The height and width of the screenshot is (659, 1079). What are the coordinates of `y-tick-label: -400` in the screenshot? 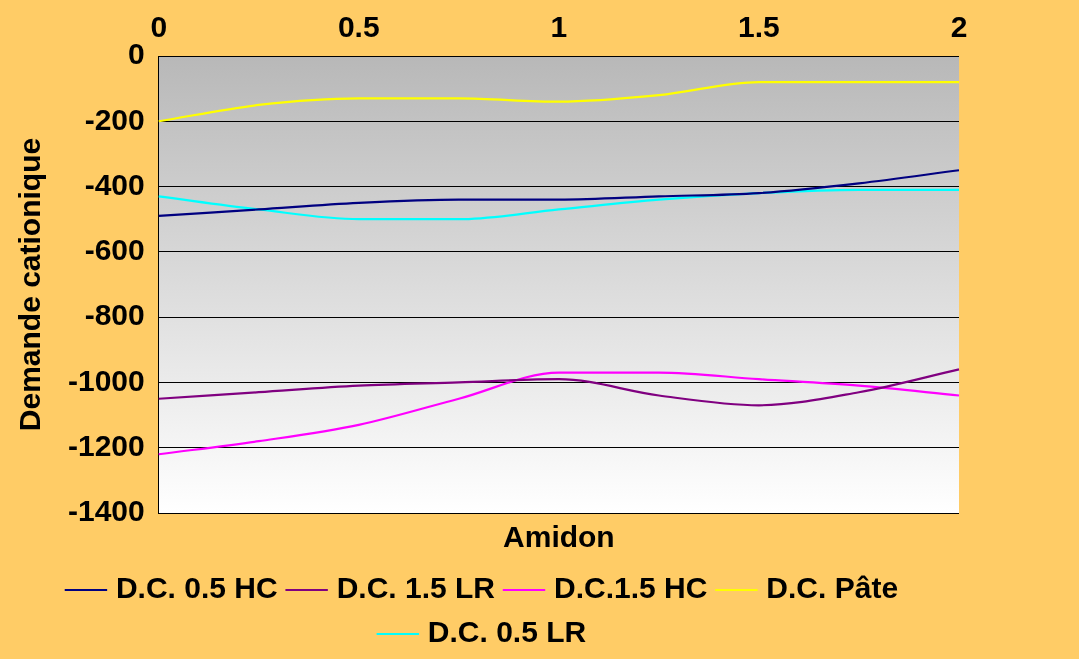 It's located at (114, 184).